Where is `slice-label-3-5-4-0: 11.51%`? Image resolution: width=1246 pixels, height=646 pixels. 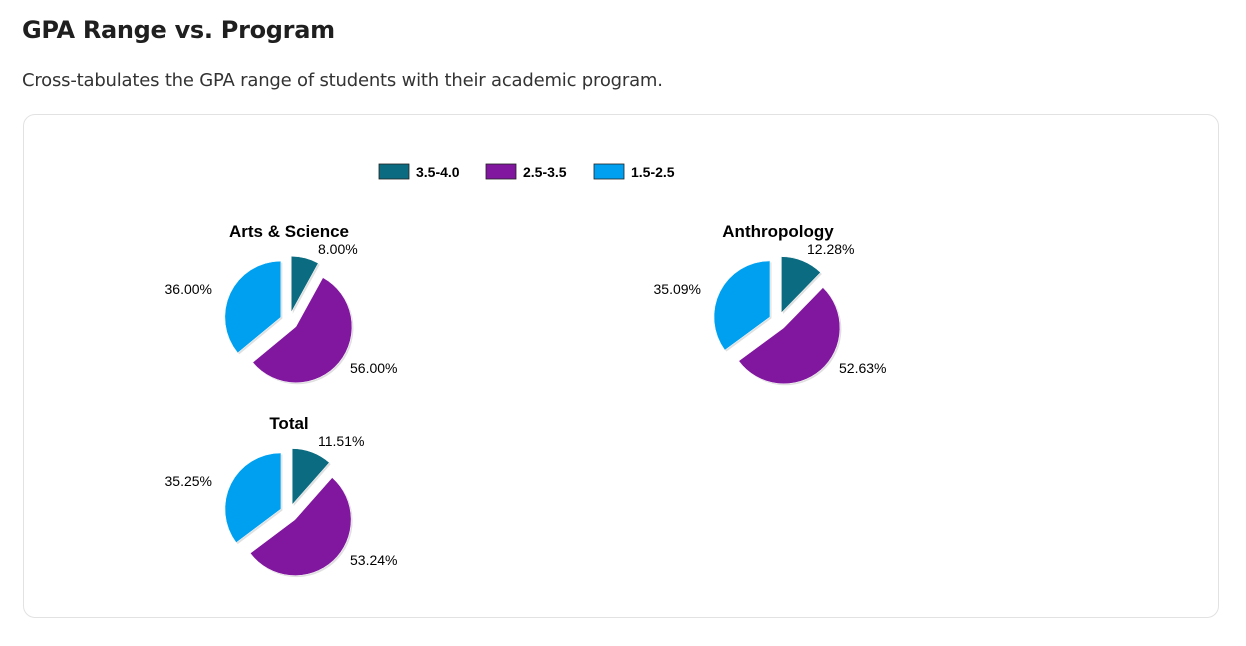 slice-label-3-5-4-0: 11.51% is located at coordinates (341, 441).